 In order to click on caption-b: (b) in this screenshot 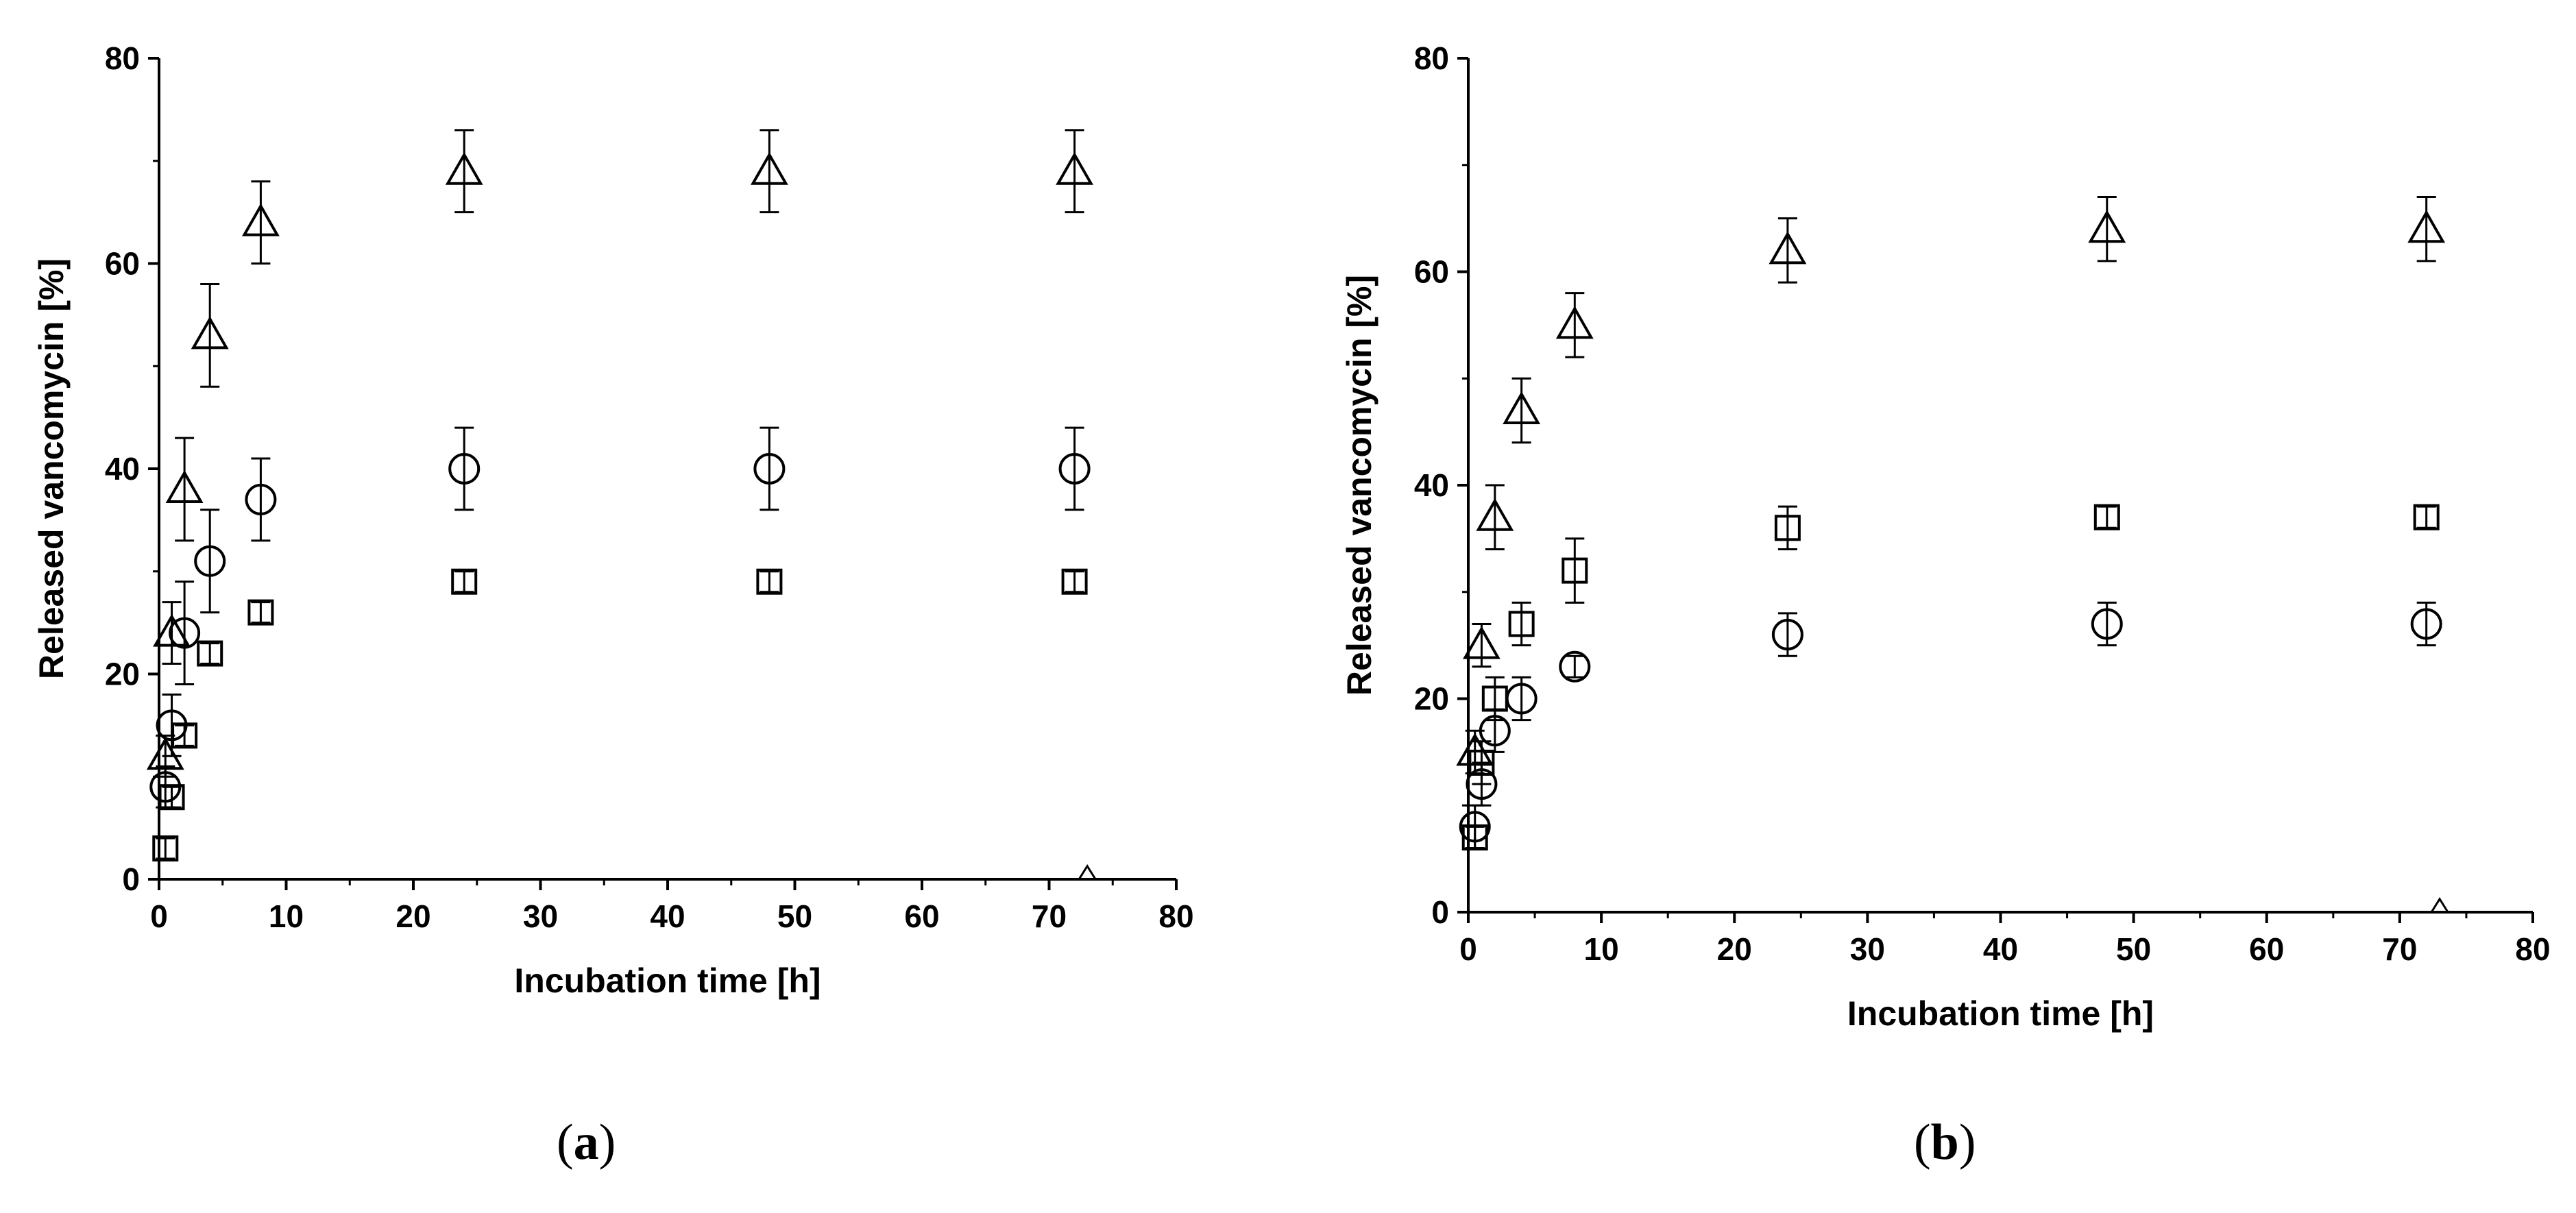, I will do `click(1945, 1142)`.